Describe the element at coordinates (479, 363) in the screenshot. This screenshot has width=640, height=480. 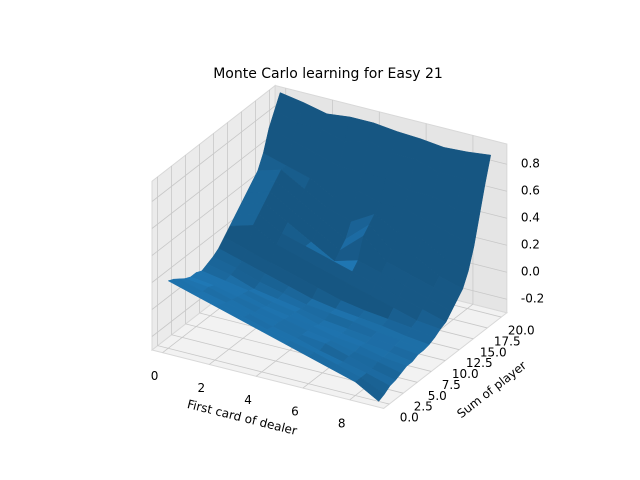
I see `y-tick-label: 12.5` at that location.